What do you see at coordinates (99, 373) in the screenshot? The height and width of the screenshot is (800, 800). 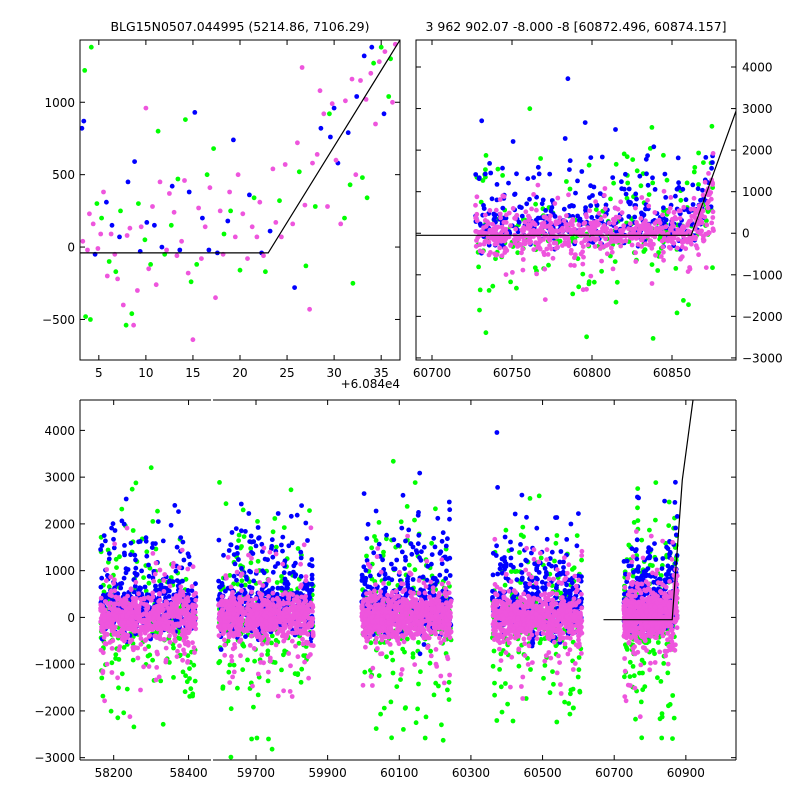 I see `top-left-x-tick-label: 5` at bounding box center [99, 373].